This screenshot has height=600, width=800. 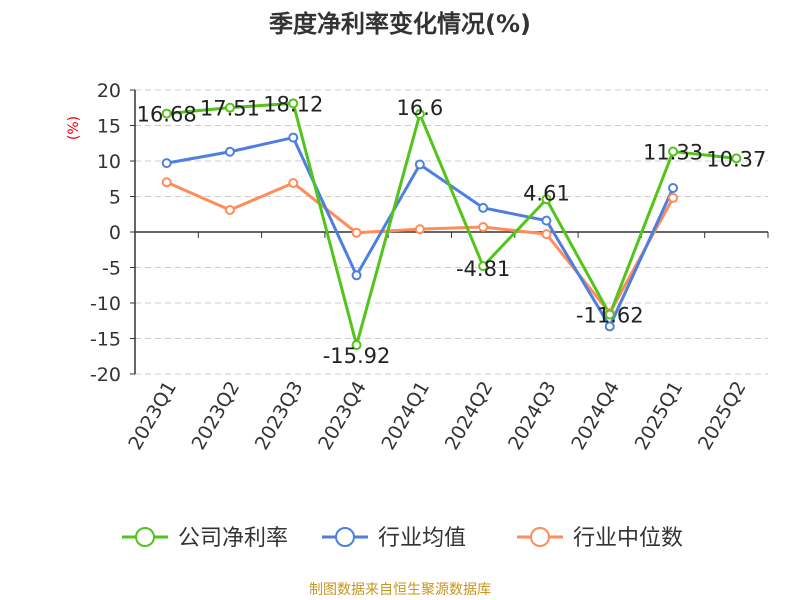 What do you see at coordinates (546, 193) in the screenshot?
I see `data-label: 4.61` at bounding box center [546, 193].